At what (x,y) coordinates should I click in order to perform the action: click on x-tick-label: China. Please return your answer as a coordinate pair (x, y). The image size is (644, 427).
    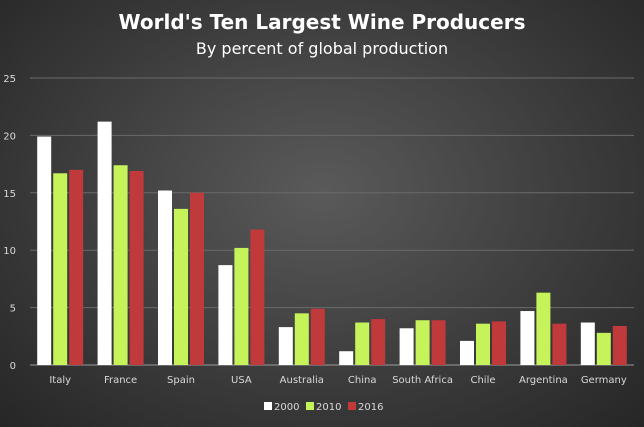
    Looking at the image, I should click on (362, 380).